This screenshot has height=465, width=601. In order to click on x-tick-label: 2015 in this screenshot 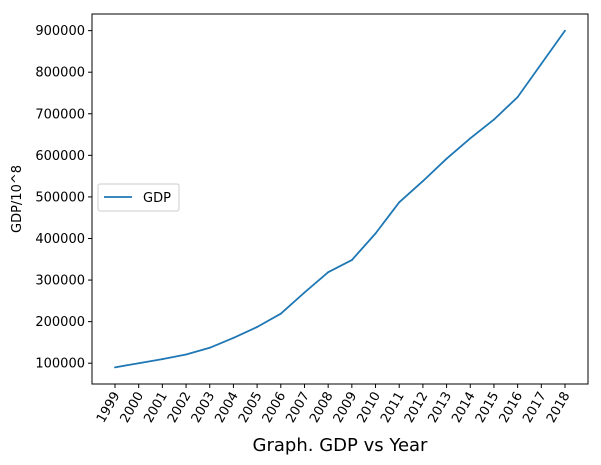, I will do `click(488, 408)`.